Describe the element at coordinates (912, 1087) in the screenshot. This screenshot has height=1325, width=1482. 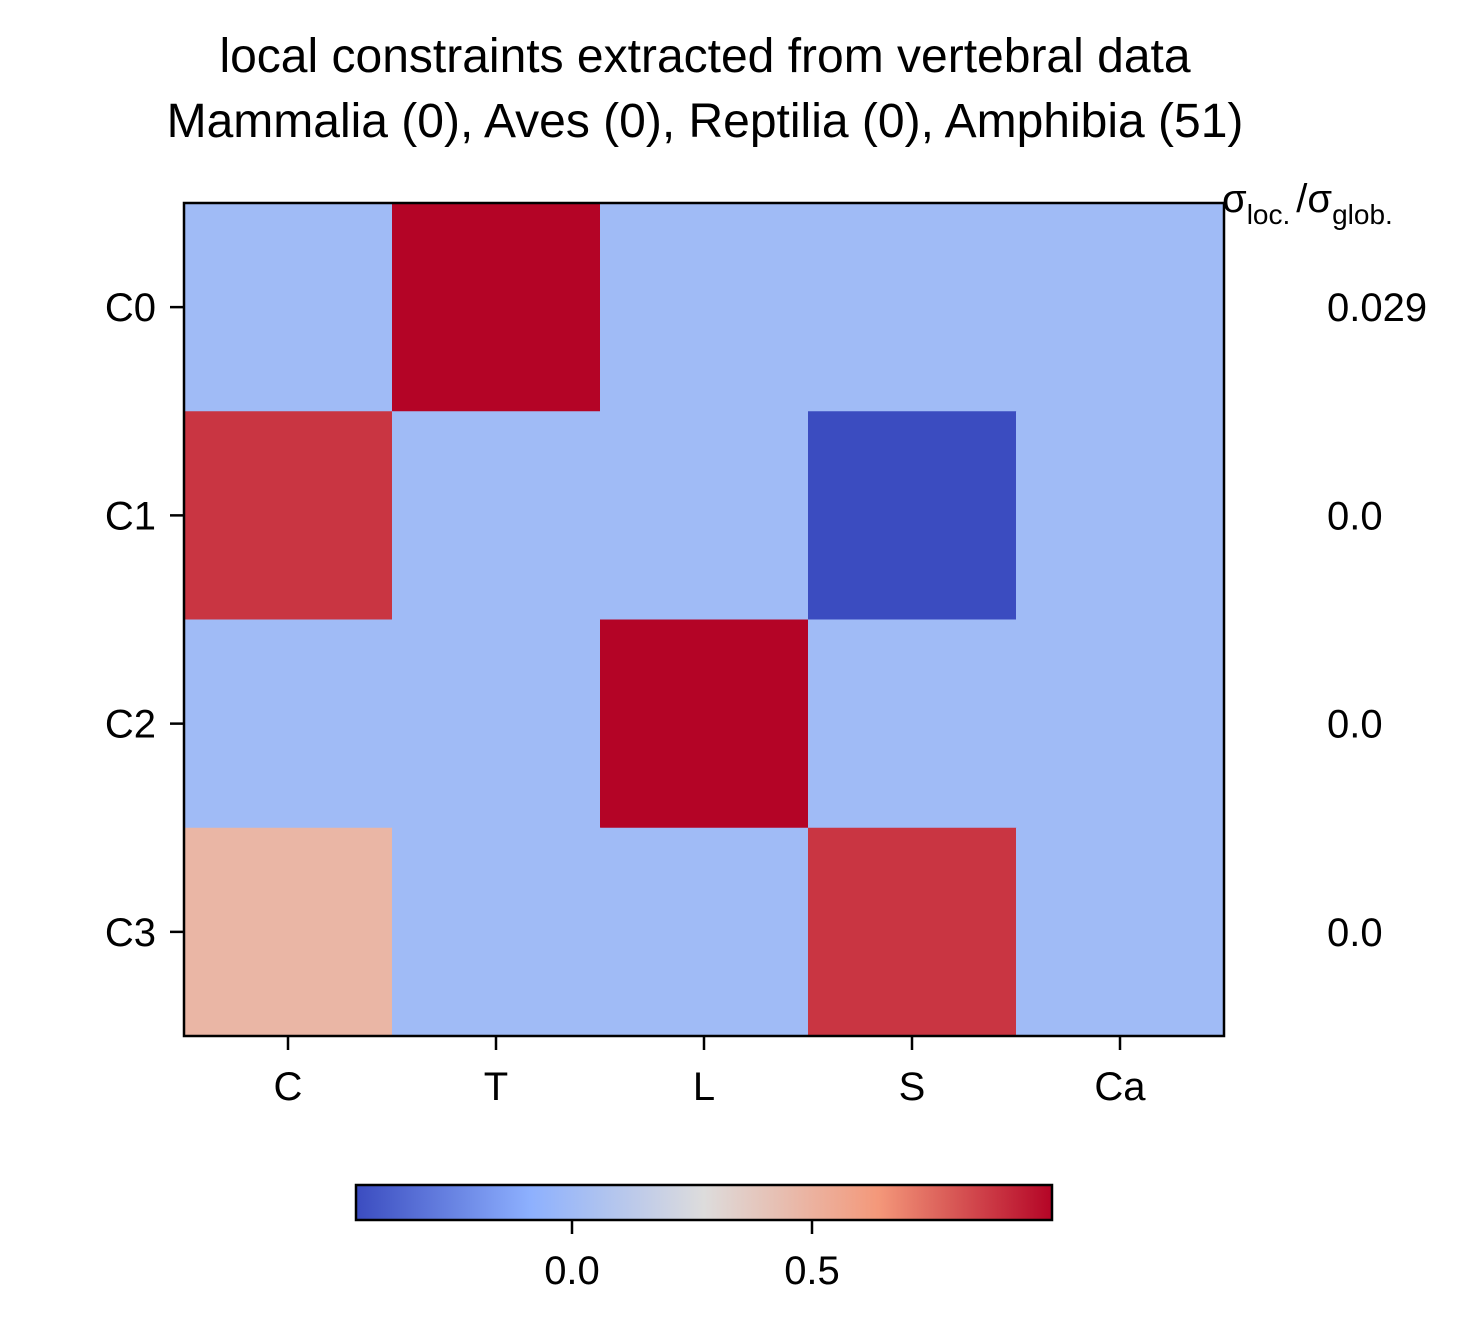
I see `x-tick-label: S` at that location.